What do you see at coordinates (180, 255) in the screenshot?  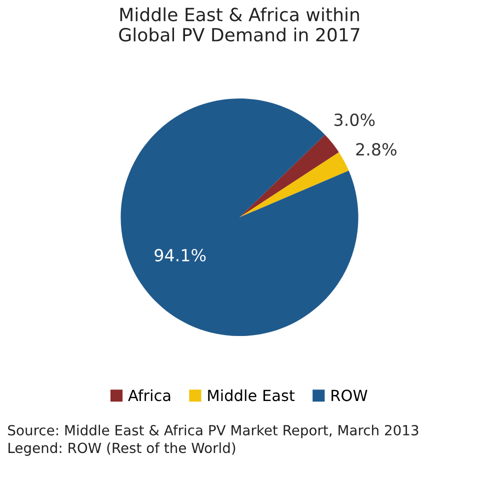 I see `data-label: 94.1%` at bounding box center [180, 255].